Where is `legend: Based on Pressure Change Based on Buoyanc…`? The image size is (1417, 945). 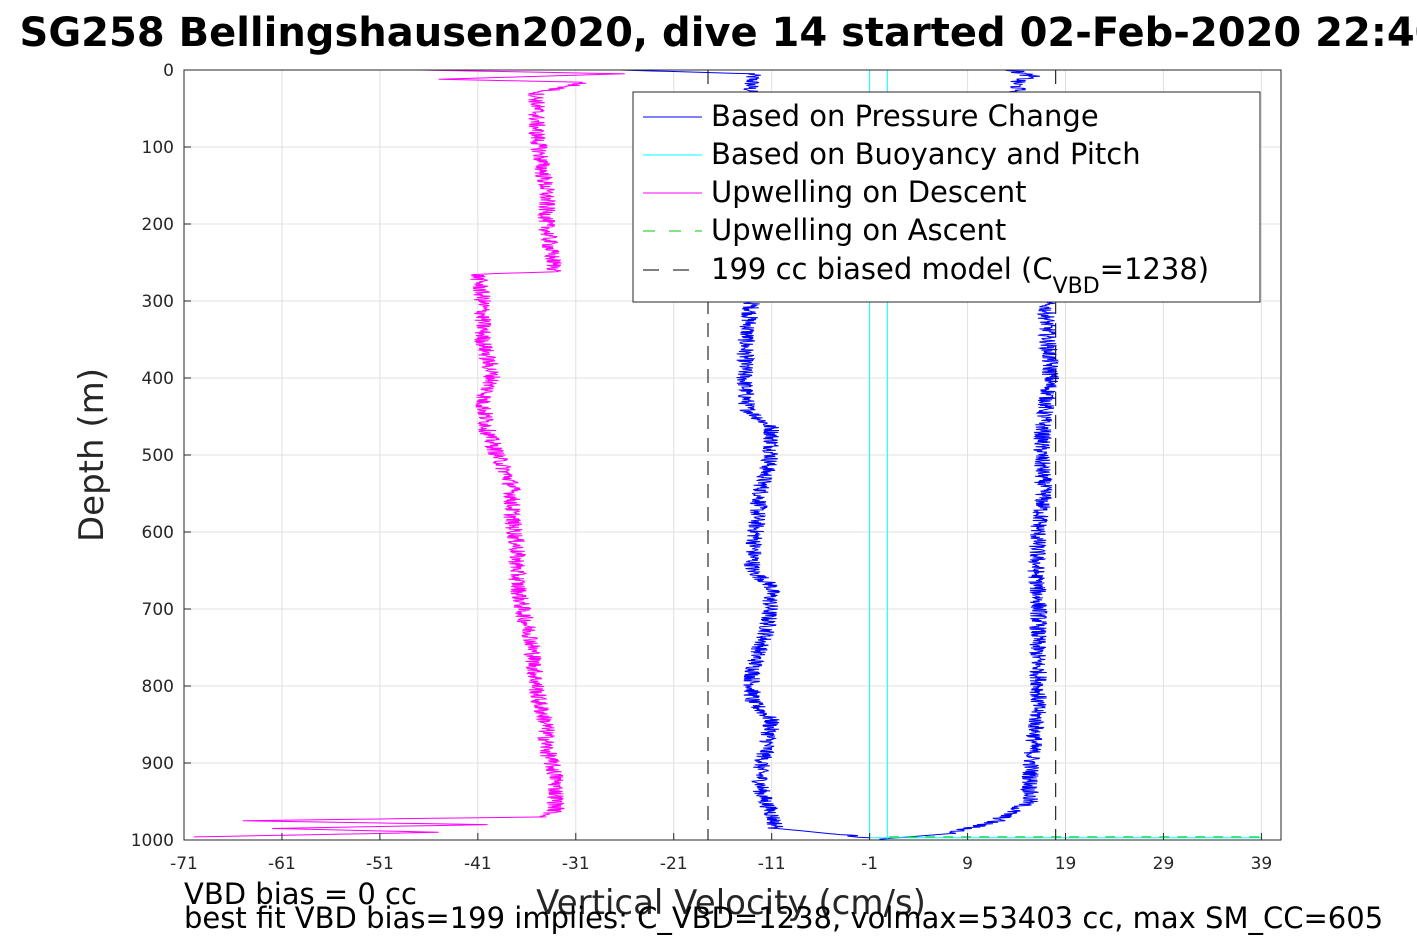
legend: Based on Pressure Change Based on Buoyanc… is located at coordinates (946, 197).